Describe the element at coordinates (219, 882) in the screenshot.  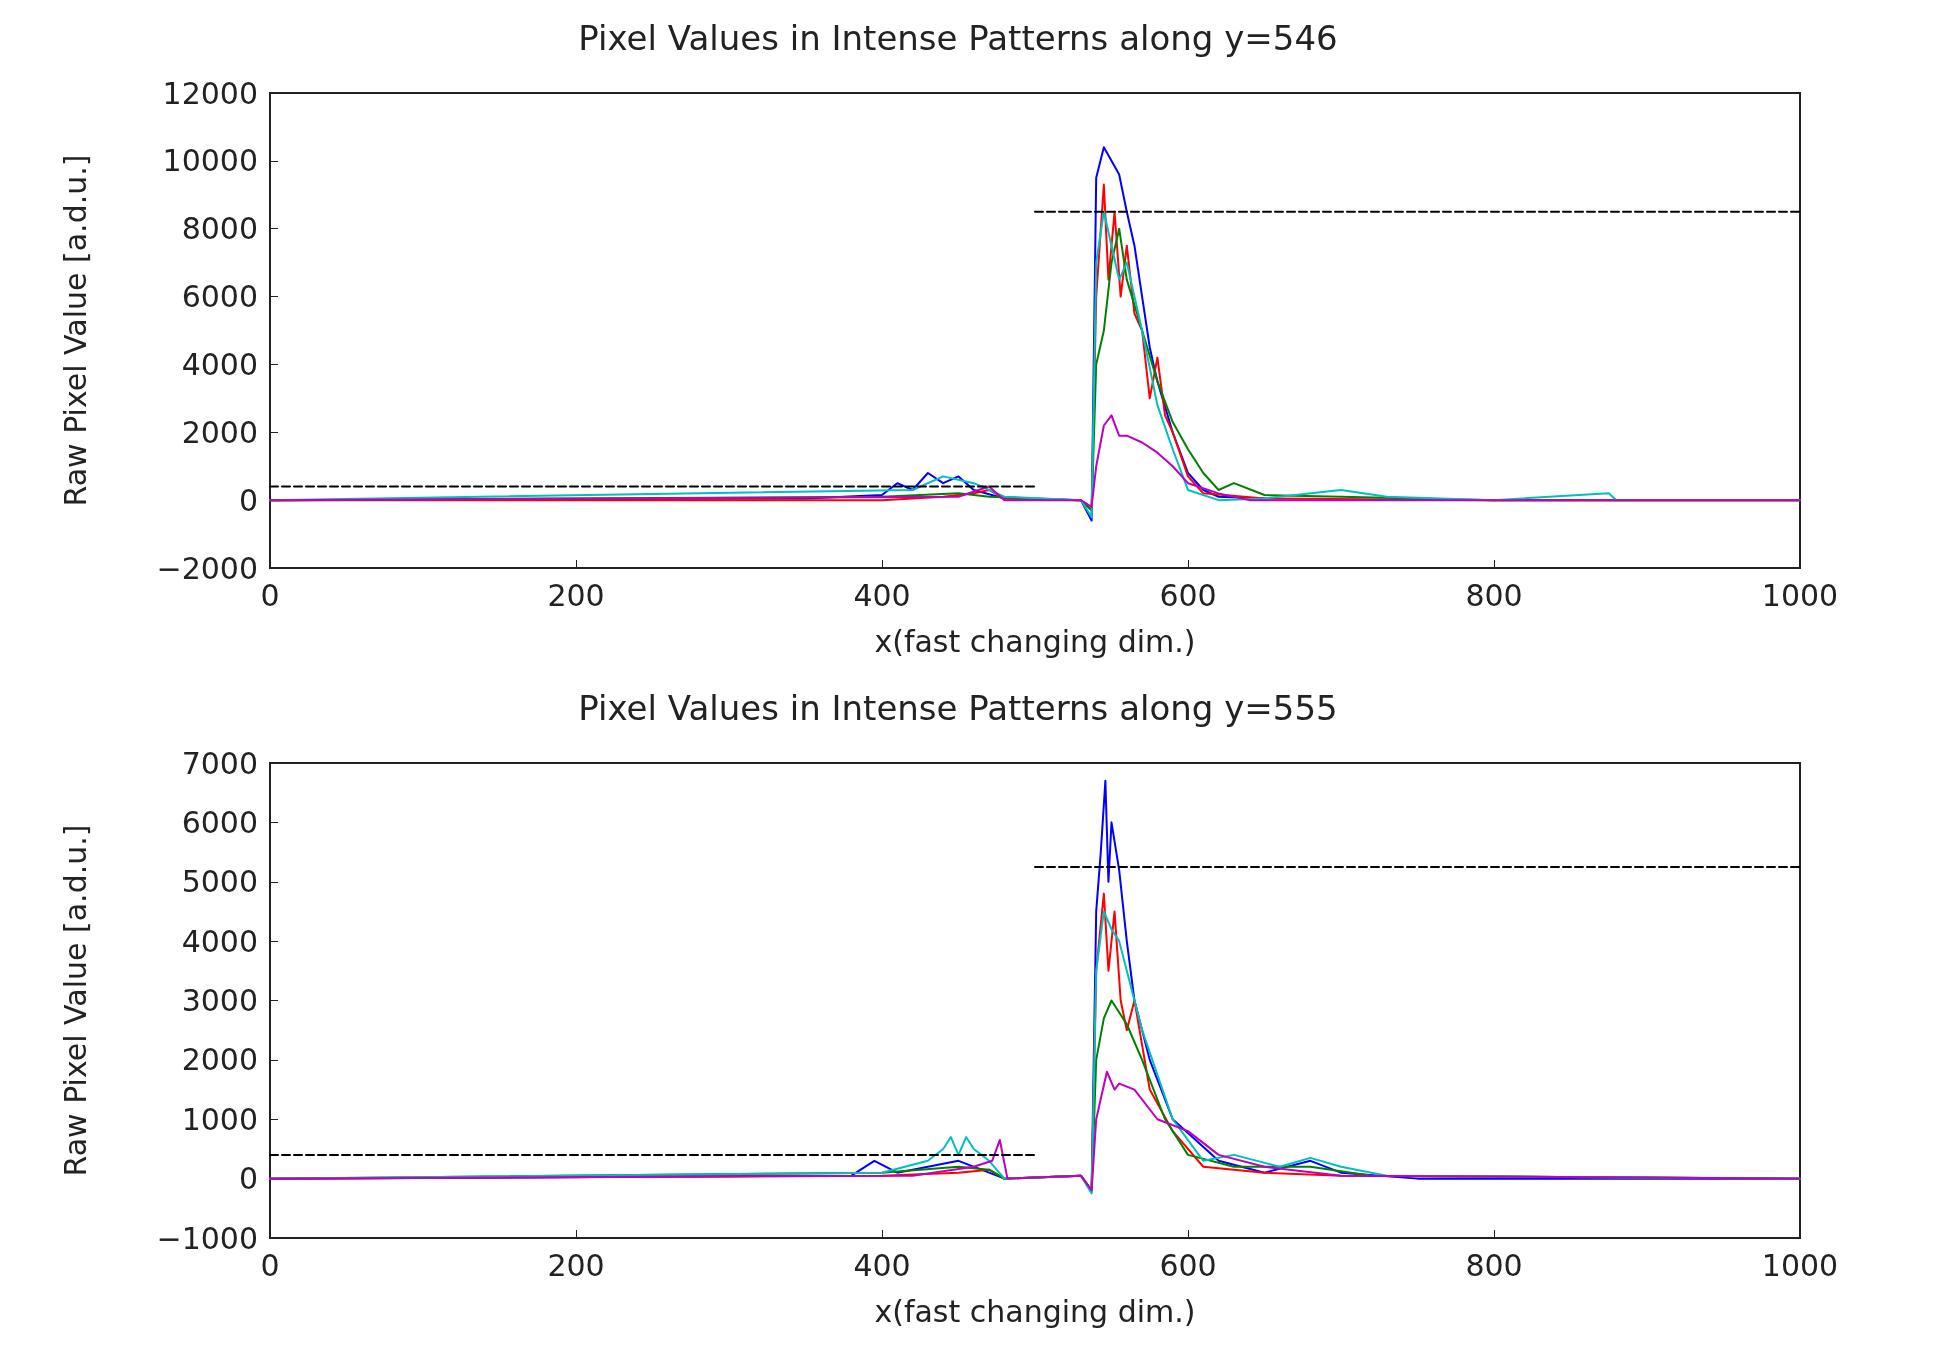
I see `y-tick-label: 5000` at that location.